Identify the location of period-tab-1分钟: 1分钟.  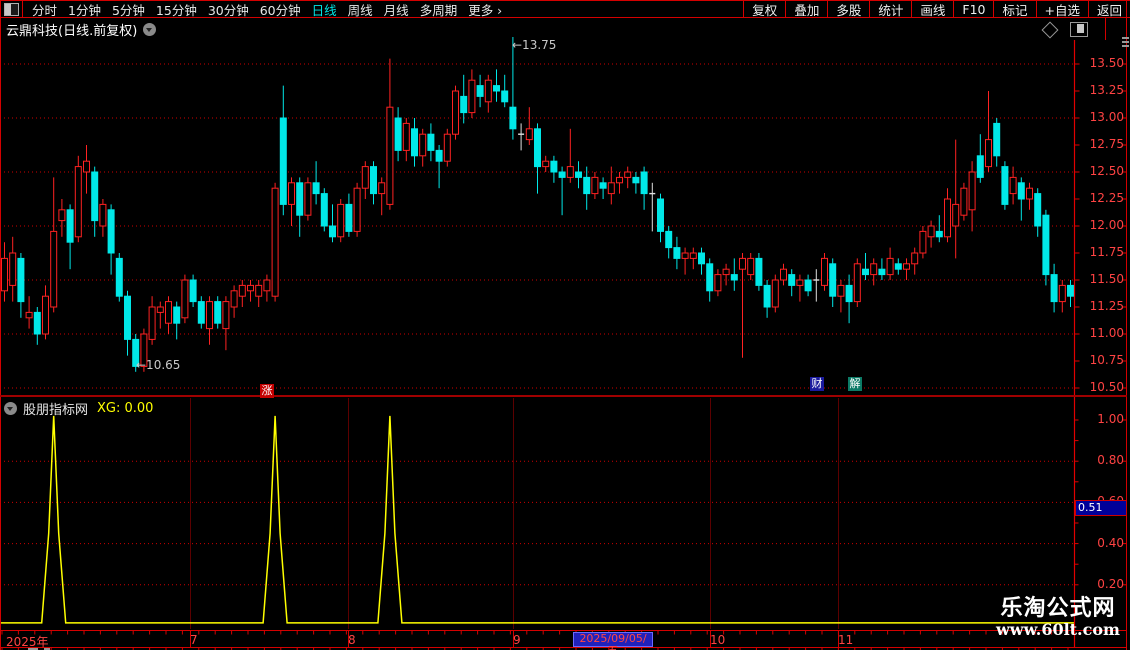
(84, 10).